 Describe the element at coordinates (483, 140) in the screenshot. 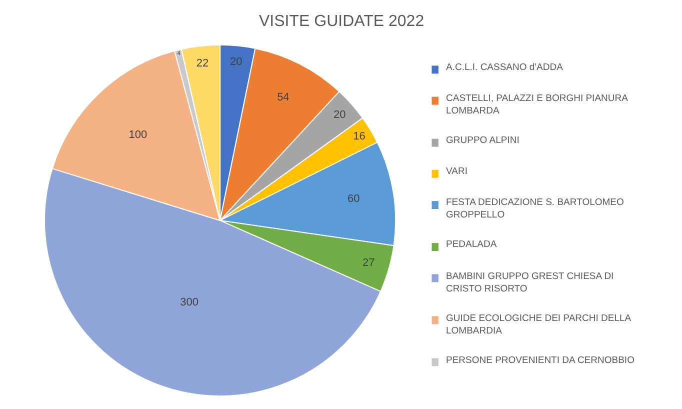

I see `legend-label: GRUPPO ALPINI` at that location.